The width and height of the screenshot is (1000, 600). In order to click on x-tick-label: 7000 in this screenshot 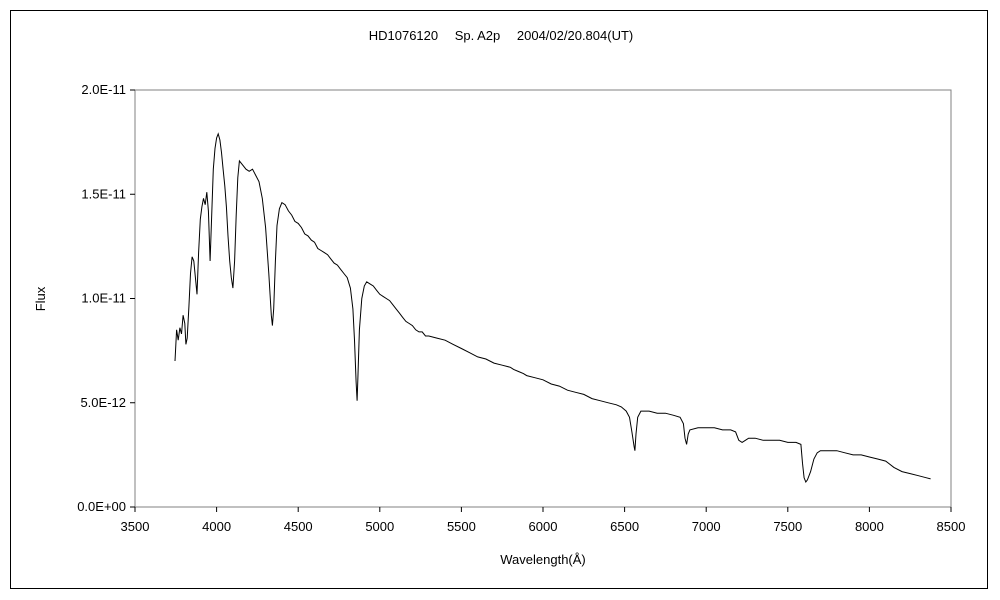, I will do `click(706, 526)`.